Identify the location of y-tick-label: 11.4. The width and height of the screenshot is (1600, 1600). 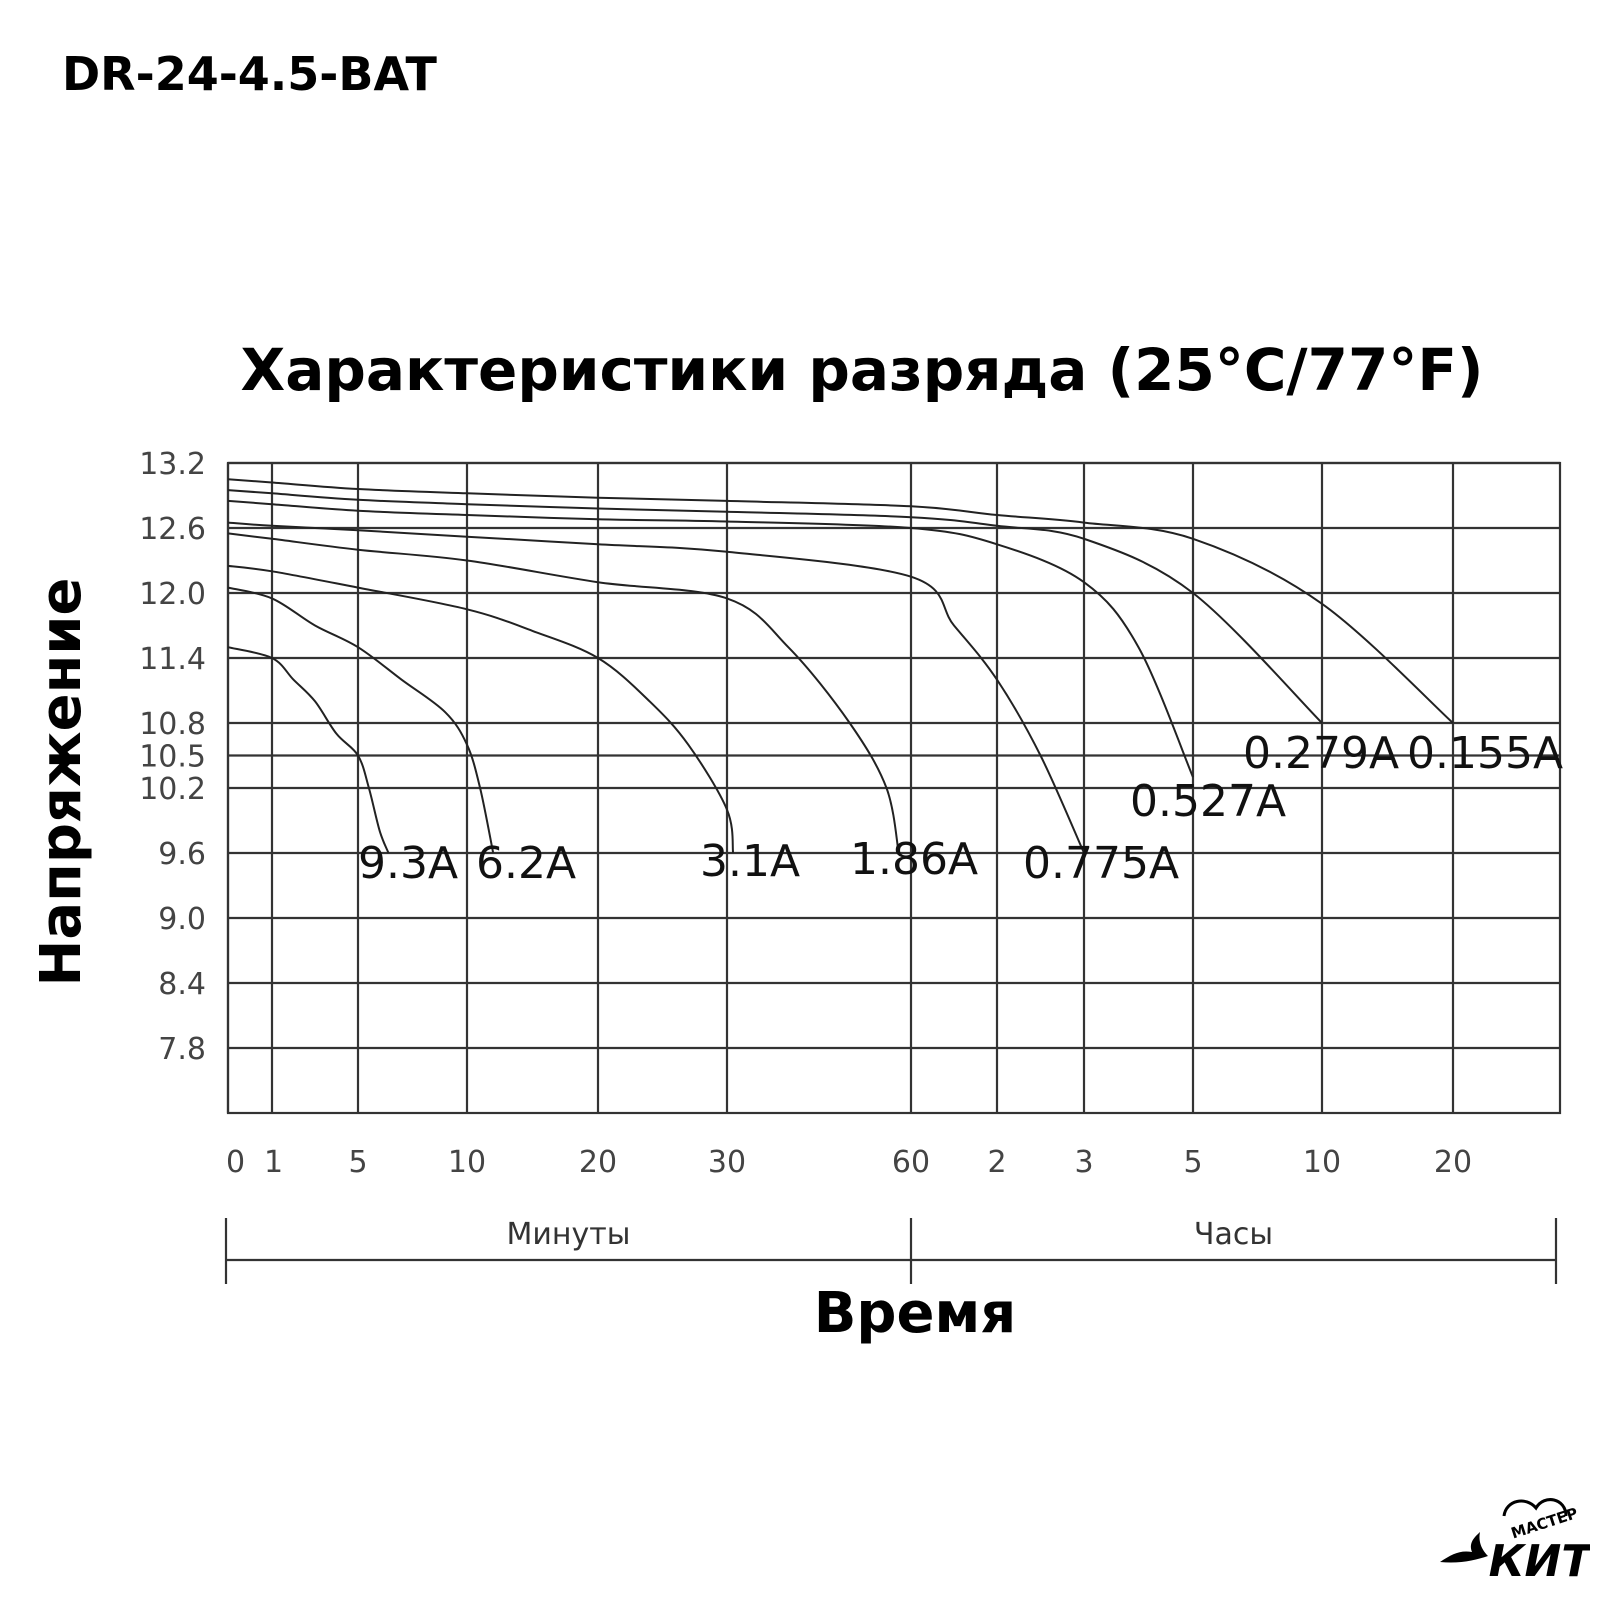
(172, 659).